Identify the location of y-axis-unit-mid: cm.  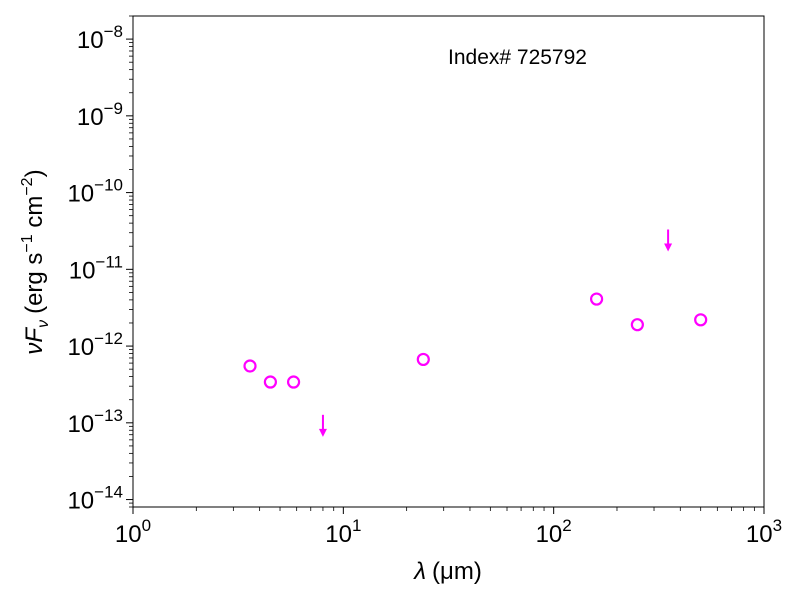
(34, 215).